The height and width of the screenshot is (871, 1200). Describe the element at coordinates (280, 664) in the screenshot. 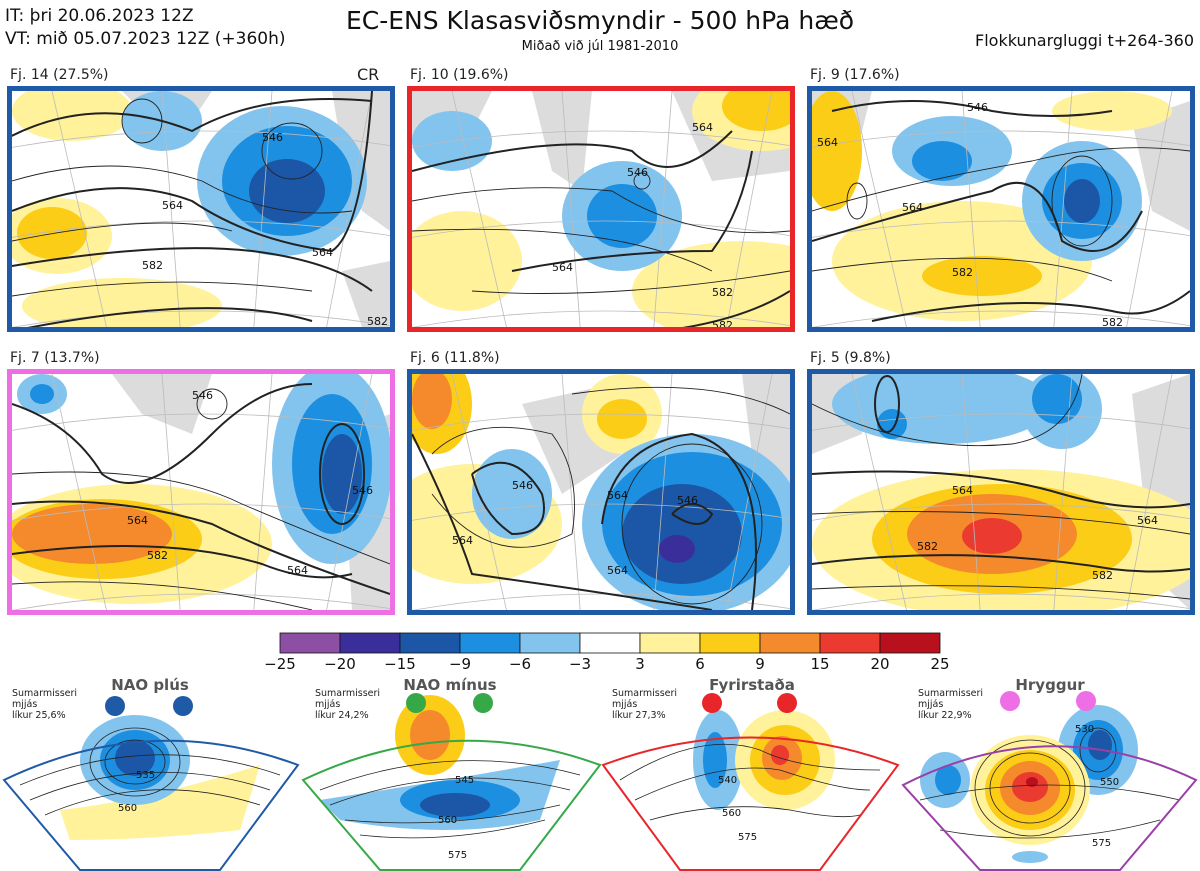

I see `colorbar-tick-label: −25` at that location.